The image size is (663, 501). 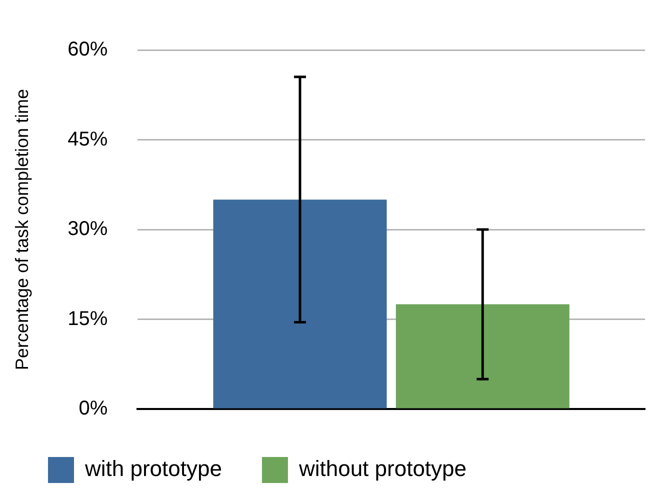 I want to click on y-tick-label: 60%, so click(x=88, y=49).